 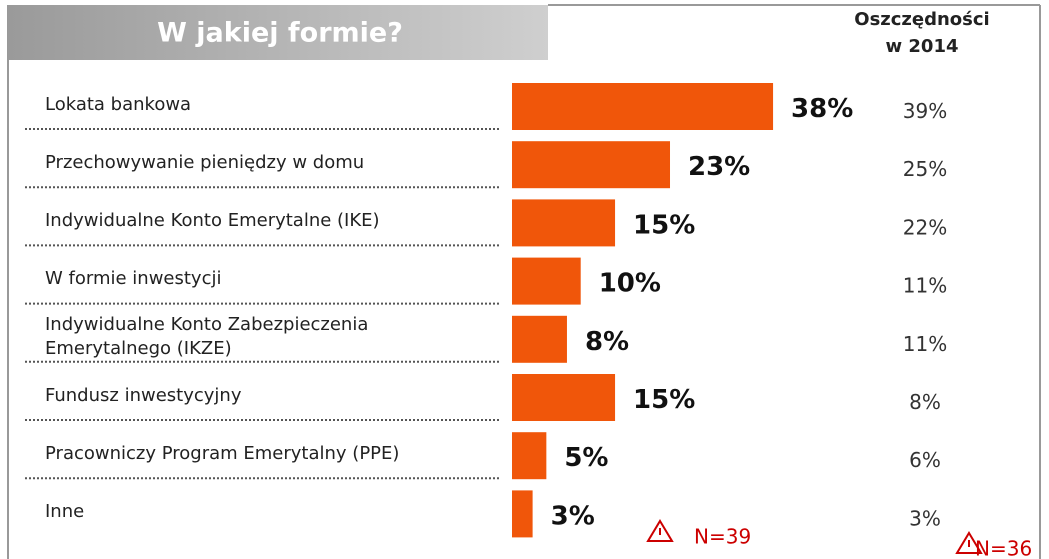 What do you see at coordinates (925, 169) in the screenshot?
I see `comparison-value: 25%` at bounding box center [925, 169].